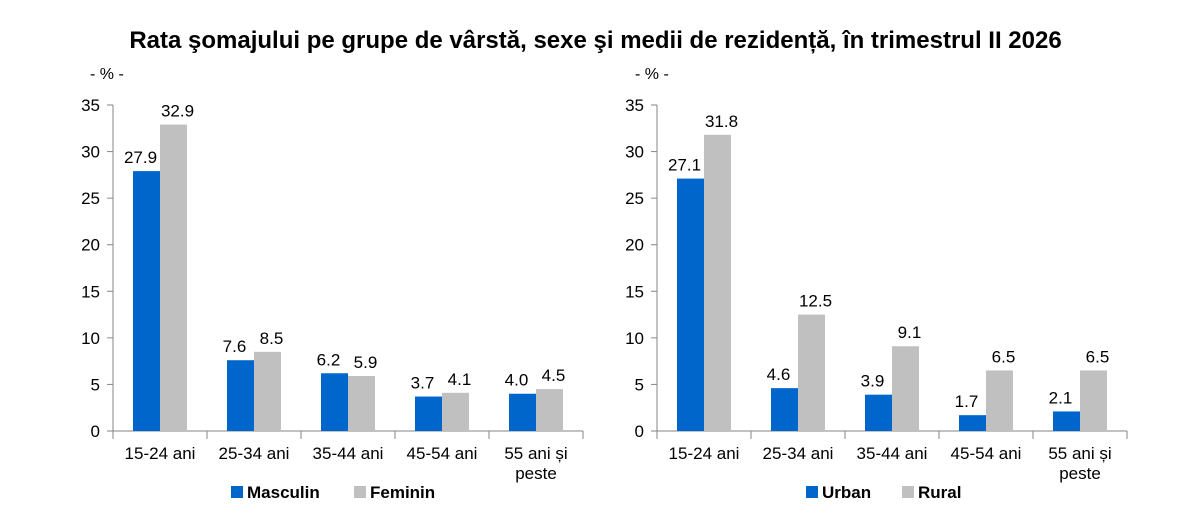 The image size is (1191, 516). I want to click on data-label: 8.5, so click(272, 338).